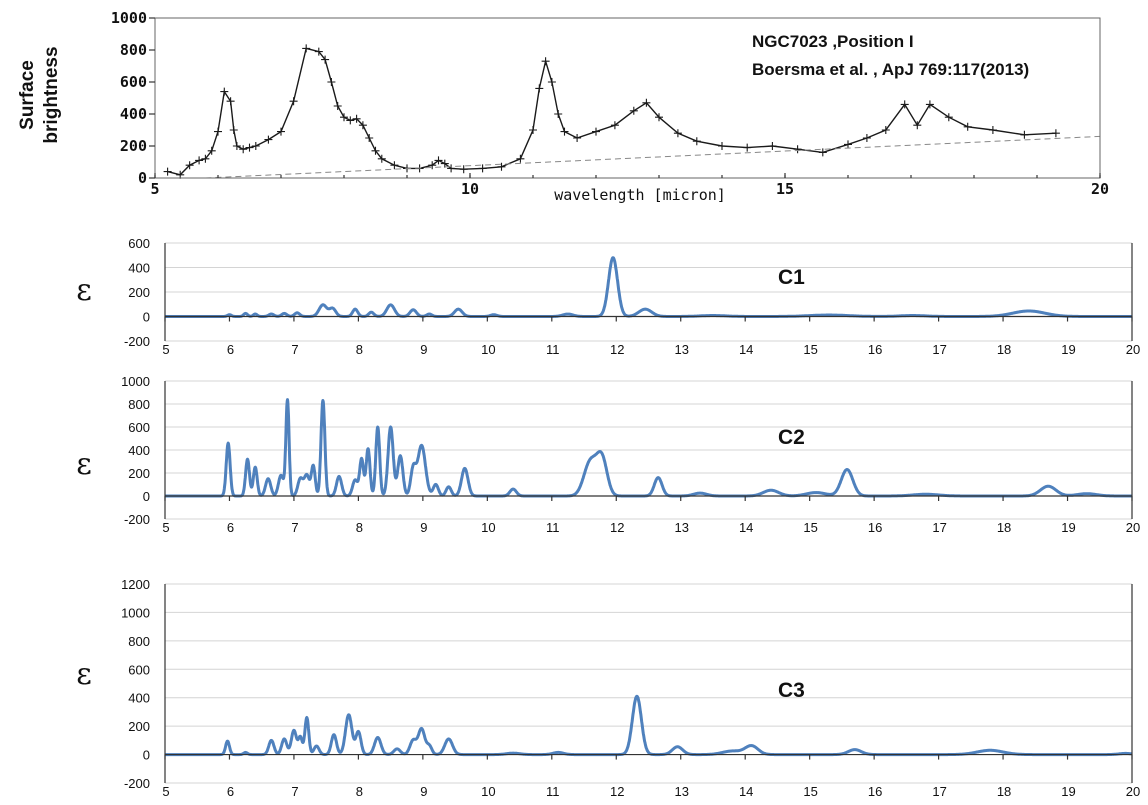 This screenshot has width=1148, height=805. What do you see at coordinates (230, 349) in the screenshot?
I see `c1-xtick-label: 6` at bounding box center [230, 349].